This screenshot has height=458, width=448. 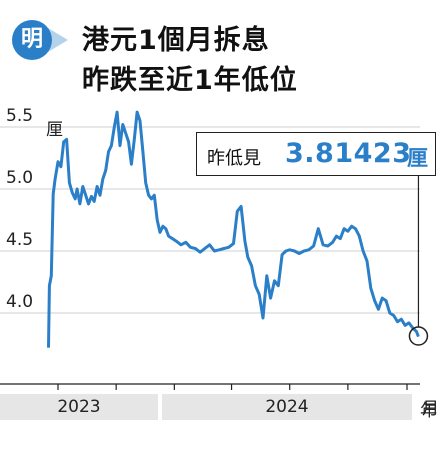 I want to click on logo-badge-icon, so click(x=40, y=40).